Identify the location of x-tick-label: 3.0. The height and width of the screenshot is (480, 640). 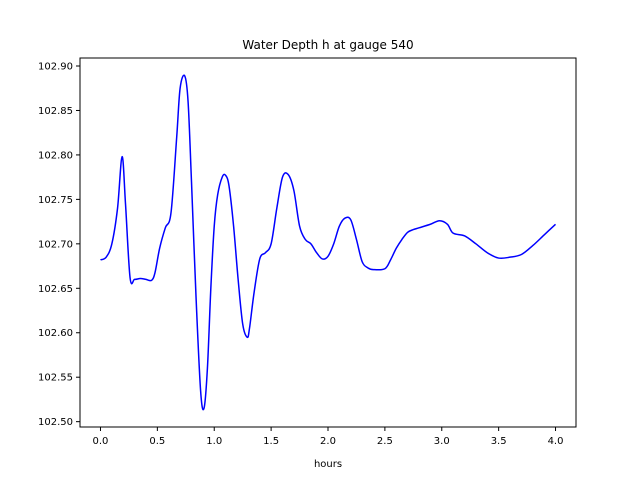
(442, 441).